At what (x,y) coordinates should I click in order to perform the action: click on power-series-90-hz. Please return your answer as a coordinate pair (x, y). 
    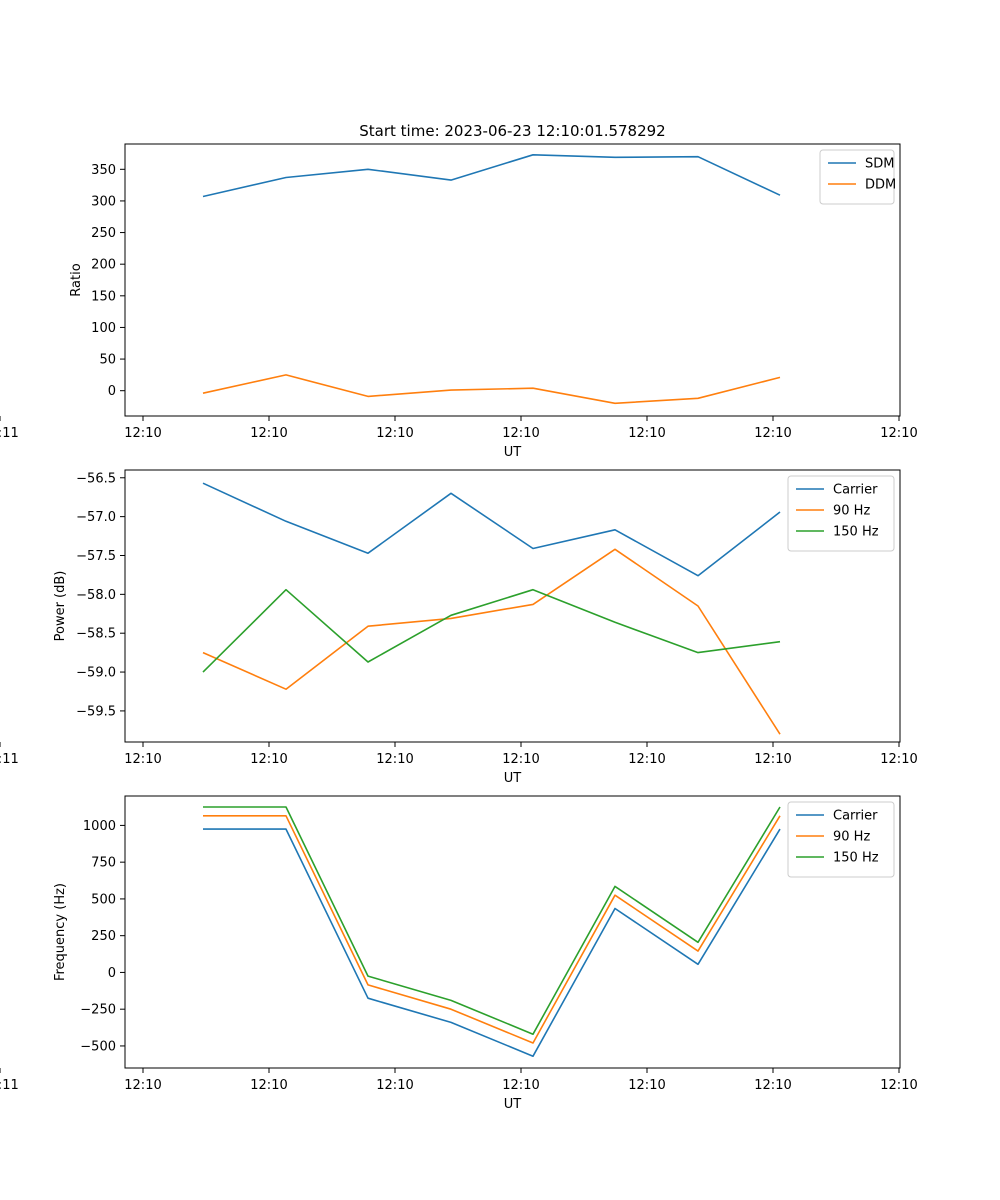
    Looking at the image, I should click on (491, 641).